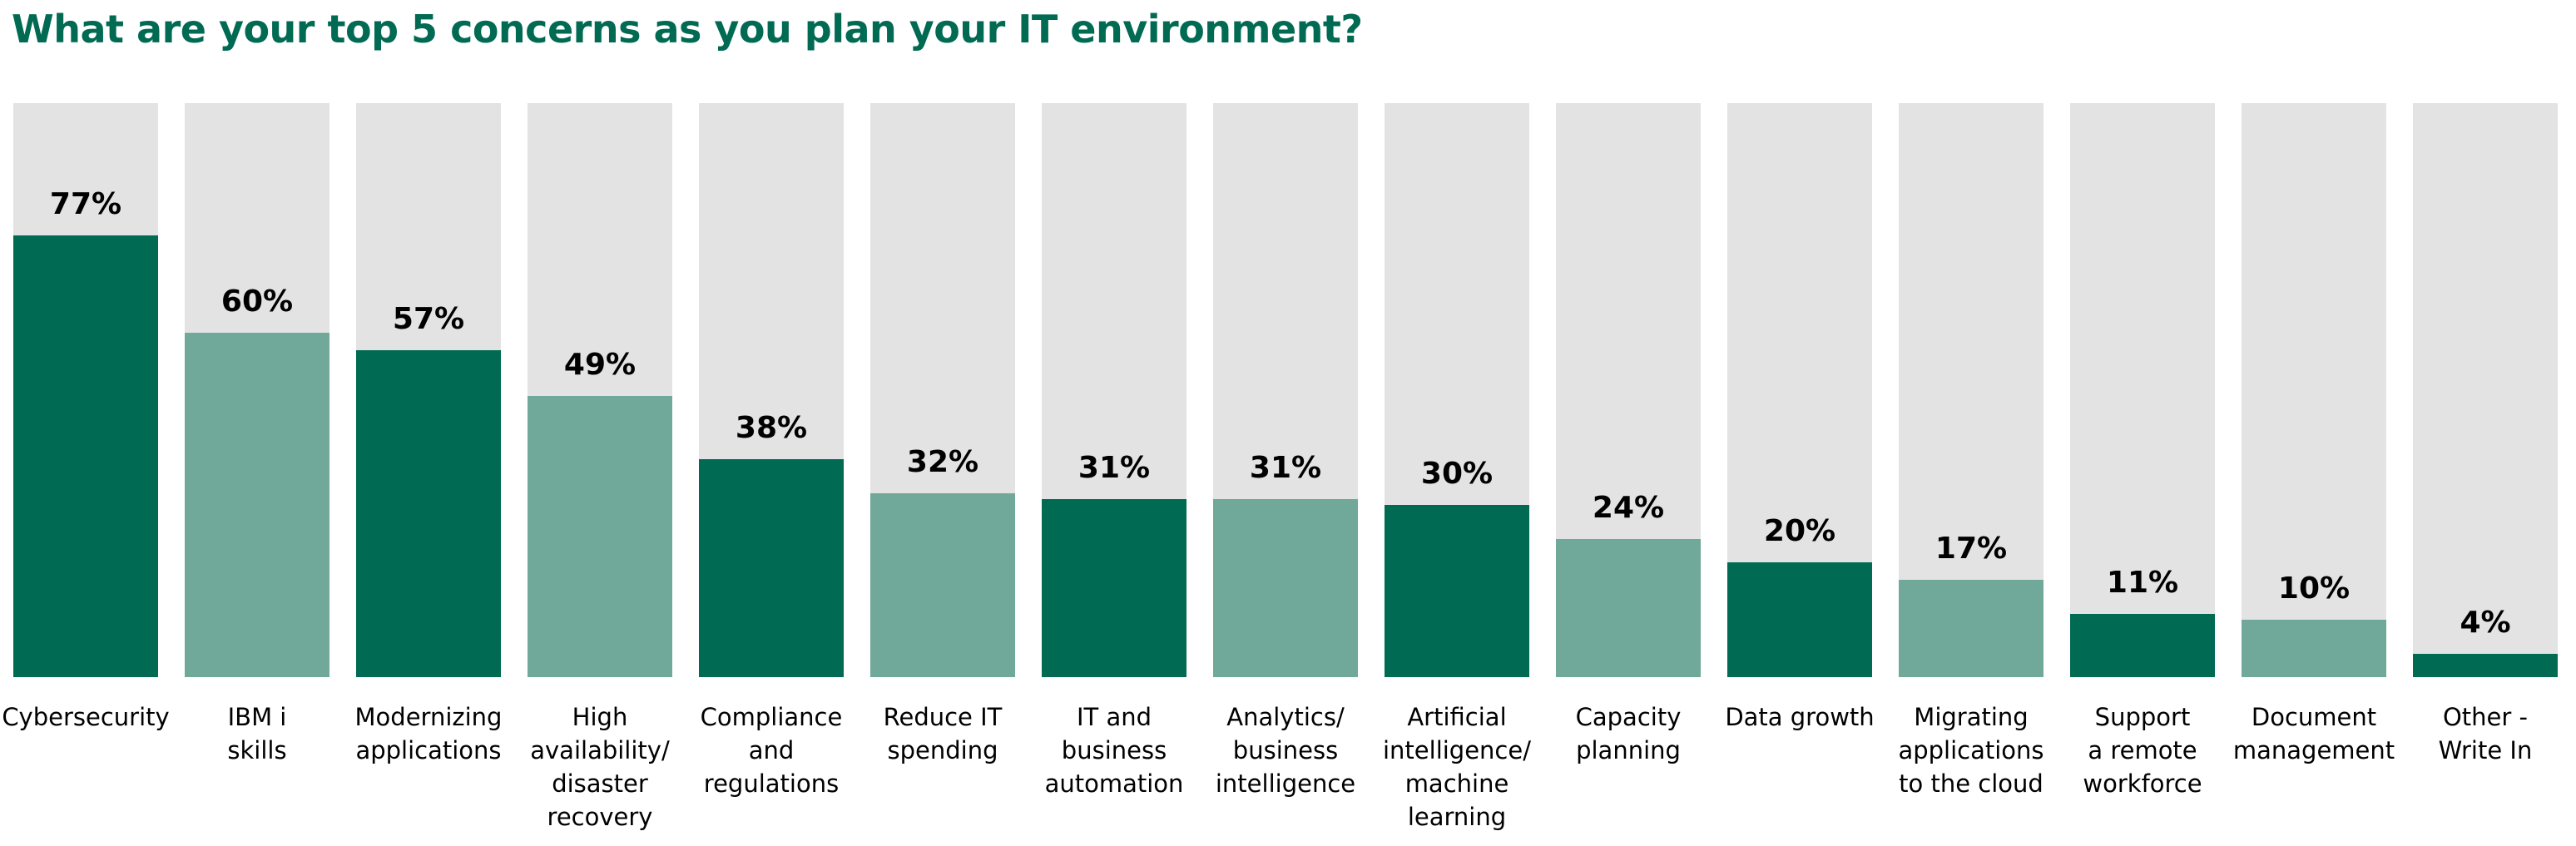 The width and height of the screenshot is (2576, 846). I want to click on category-label: Document management, so click(2313, 733).